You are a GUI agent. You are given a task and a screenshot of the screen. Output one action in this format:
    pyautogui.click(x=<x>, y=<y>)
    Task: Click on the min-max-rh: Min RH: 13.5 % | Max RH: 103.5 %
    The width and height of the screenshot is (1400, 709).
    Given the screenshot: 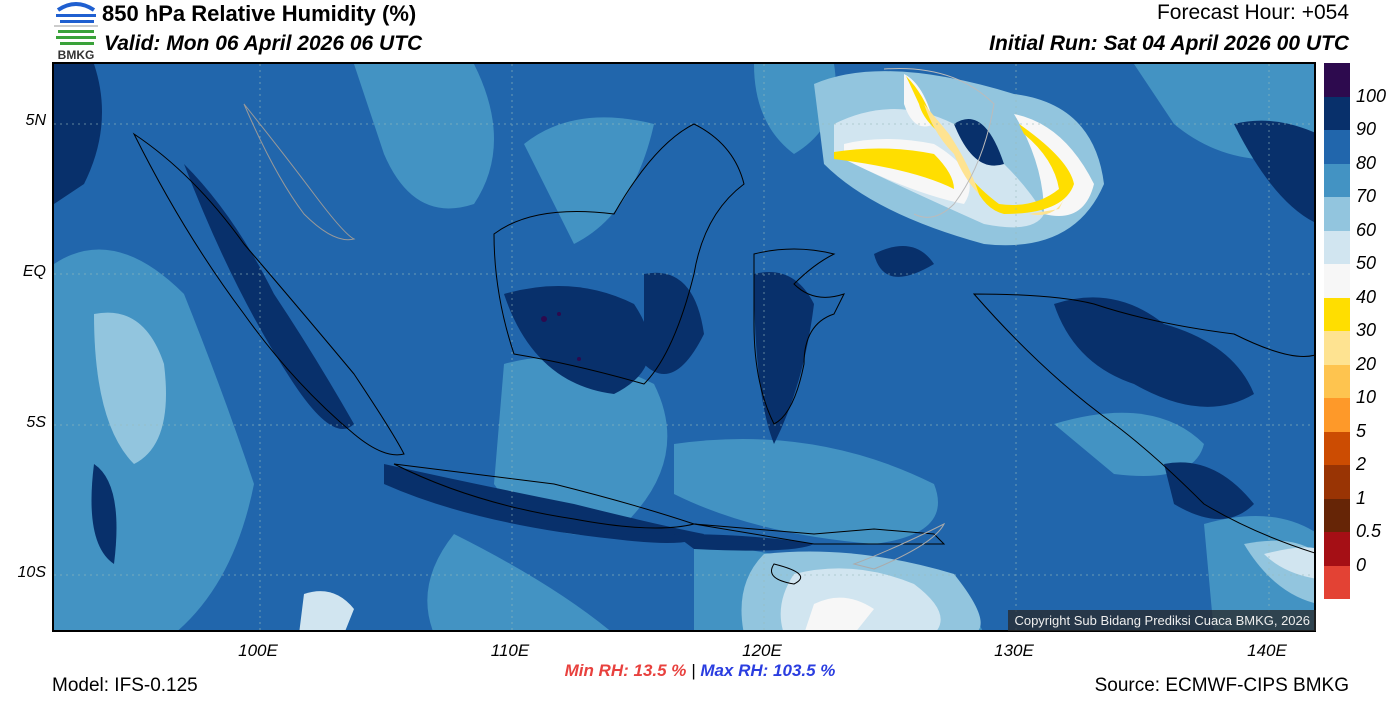 What is the action you would take?
    pyautogui.click(x=700, y=671)
    